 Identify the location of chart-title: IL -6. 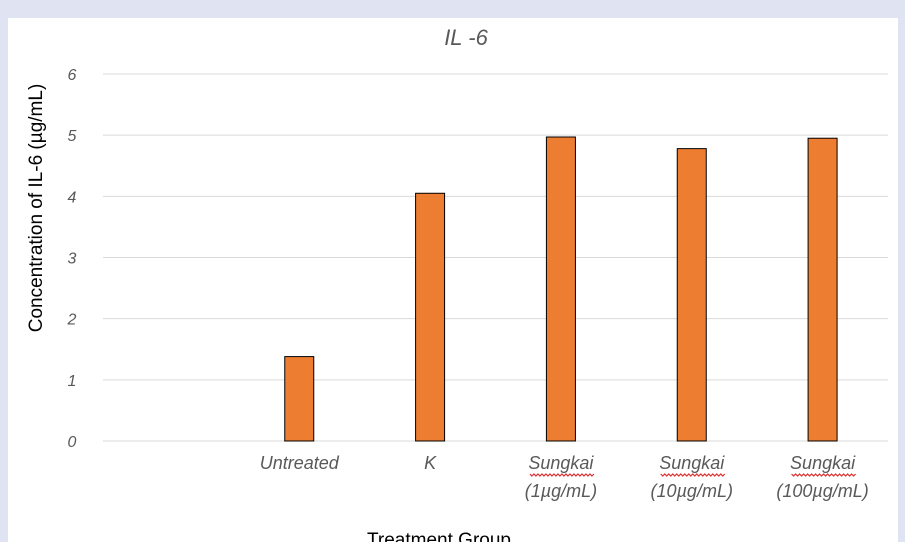
(466, 37).